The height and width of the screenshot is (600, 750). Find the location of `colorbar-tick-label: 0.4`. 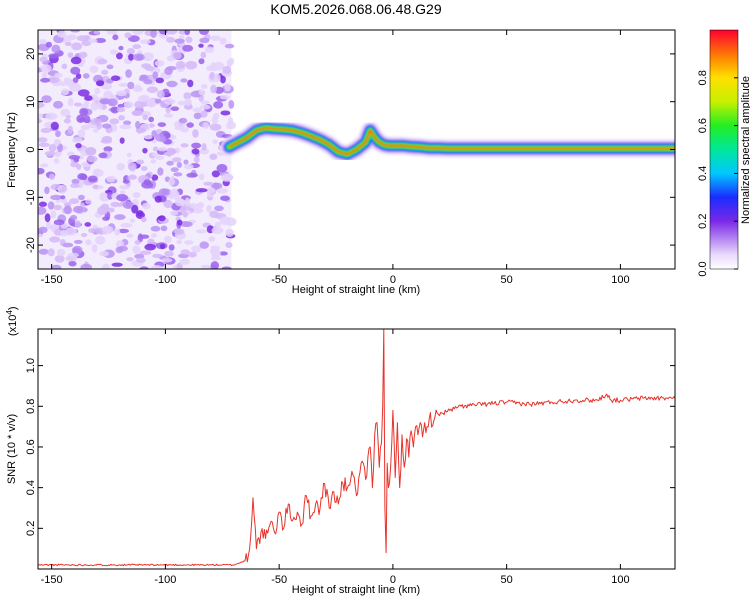

colorbar-tick-label: 0.4 is located at coordinates (703, 173).